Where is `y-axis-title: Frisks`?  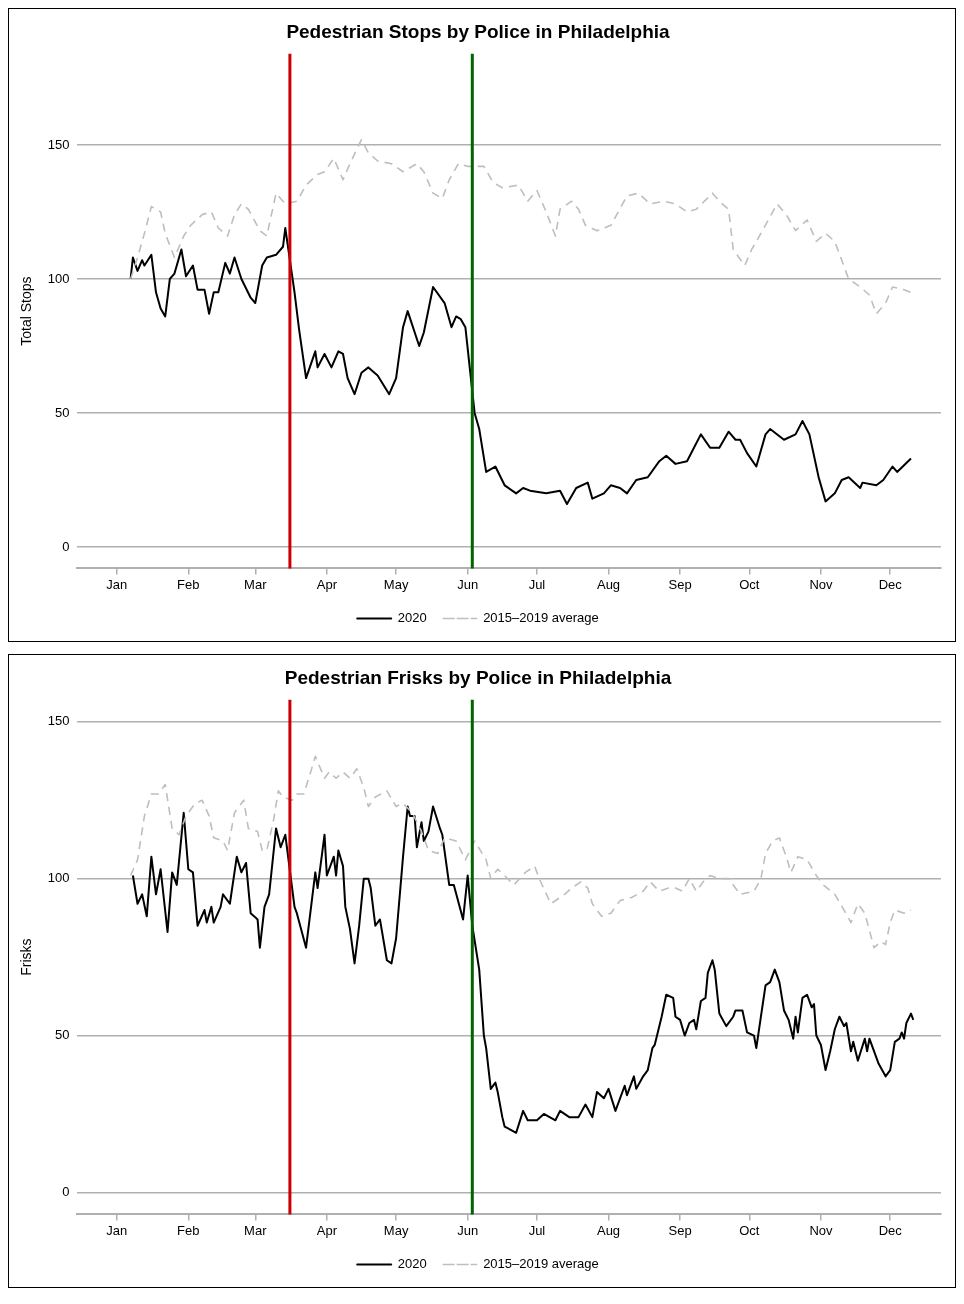 y-axis-title: Frisks is located at coordinates (26, 957).